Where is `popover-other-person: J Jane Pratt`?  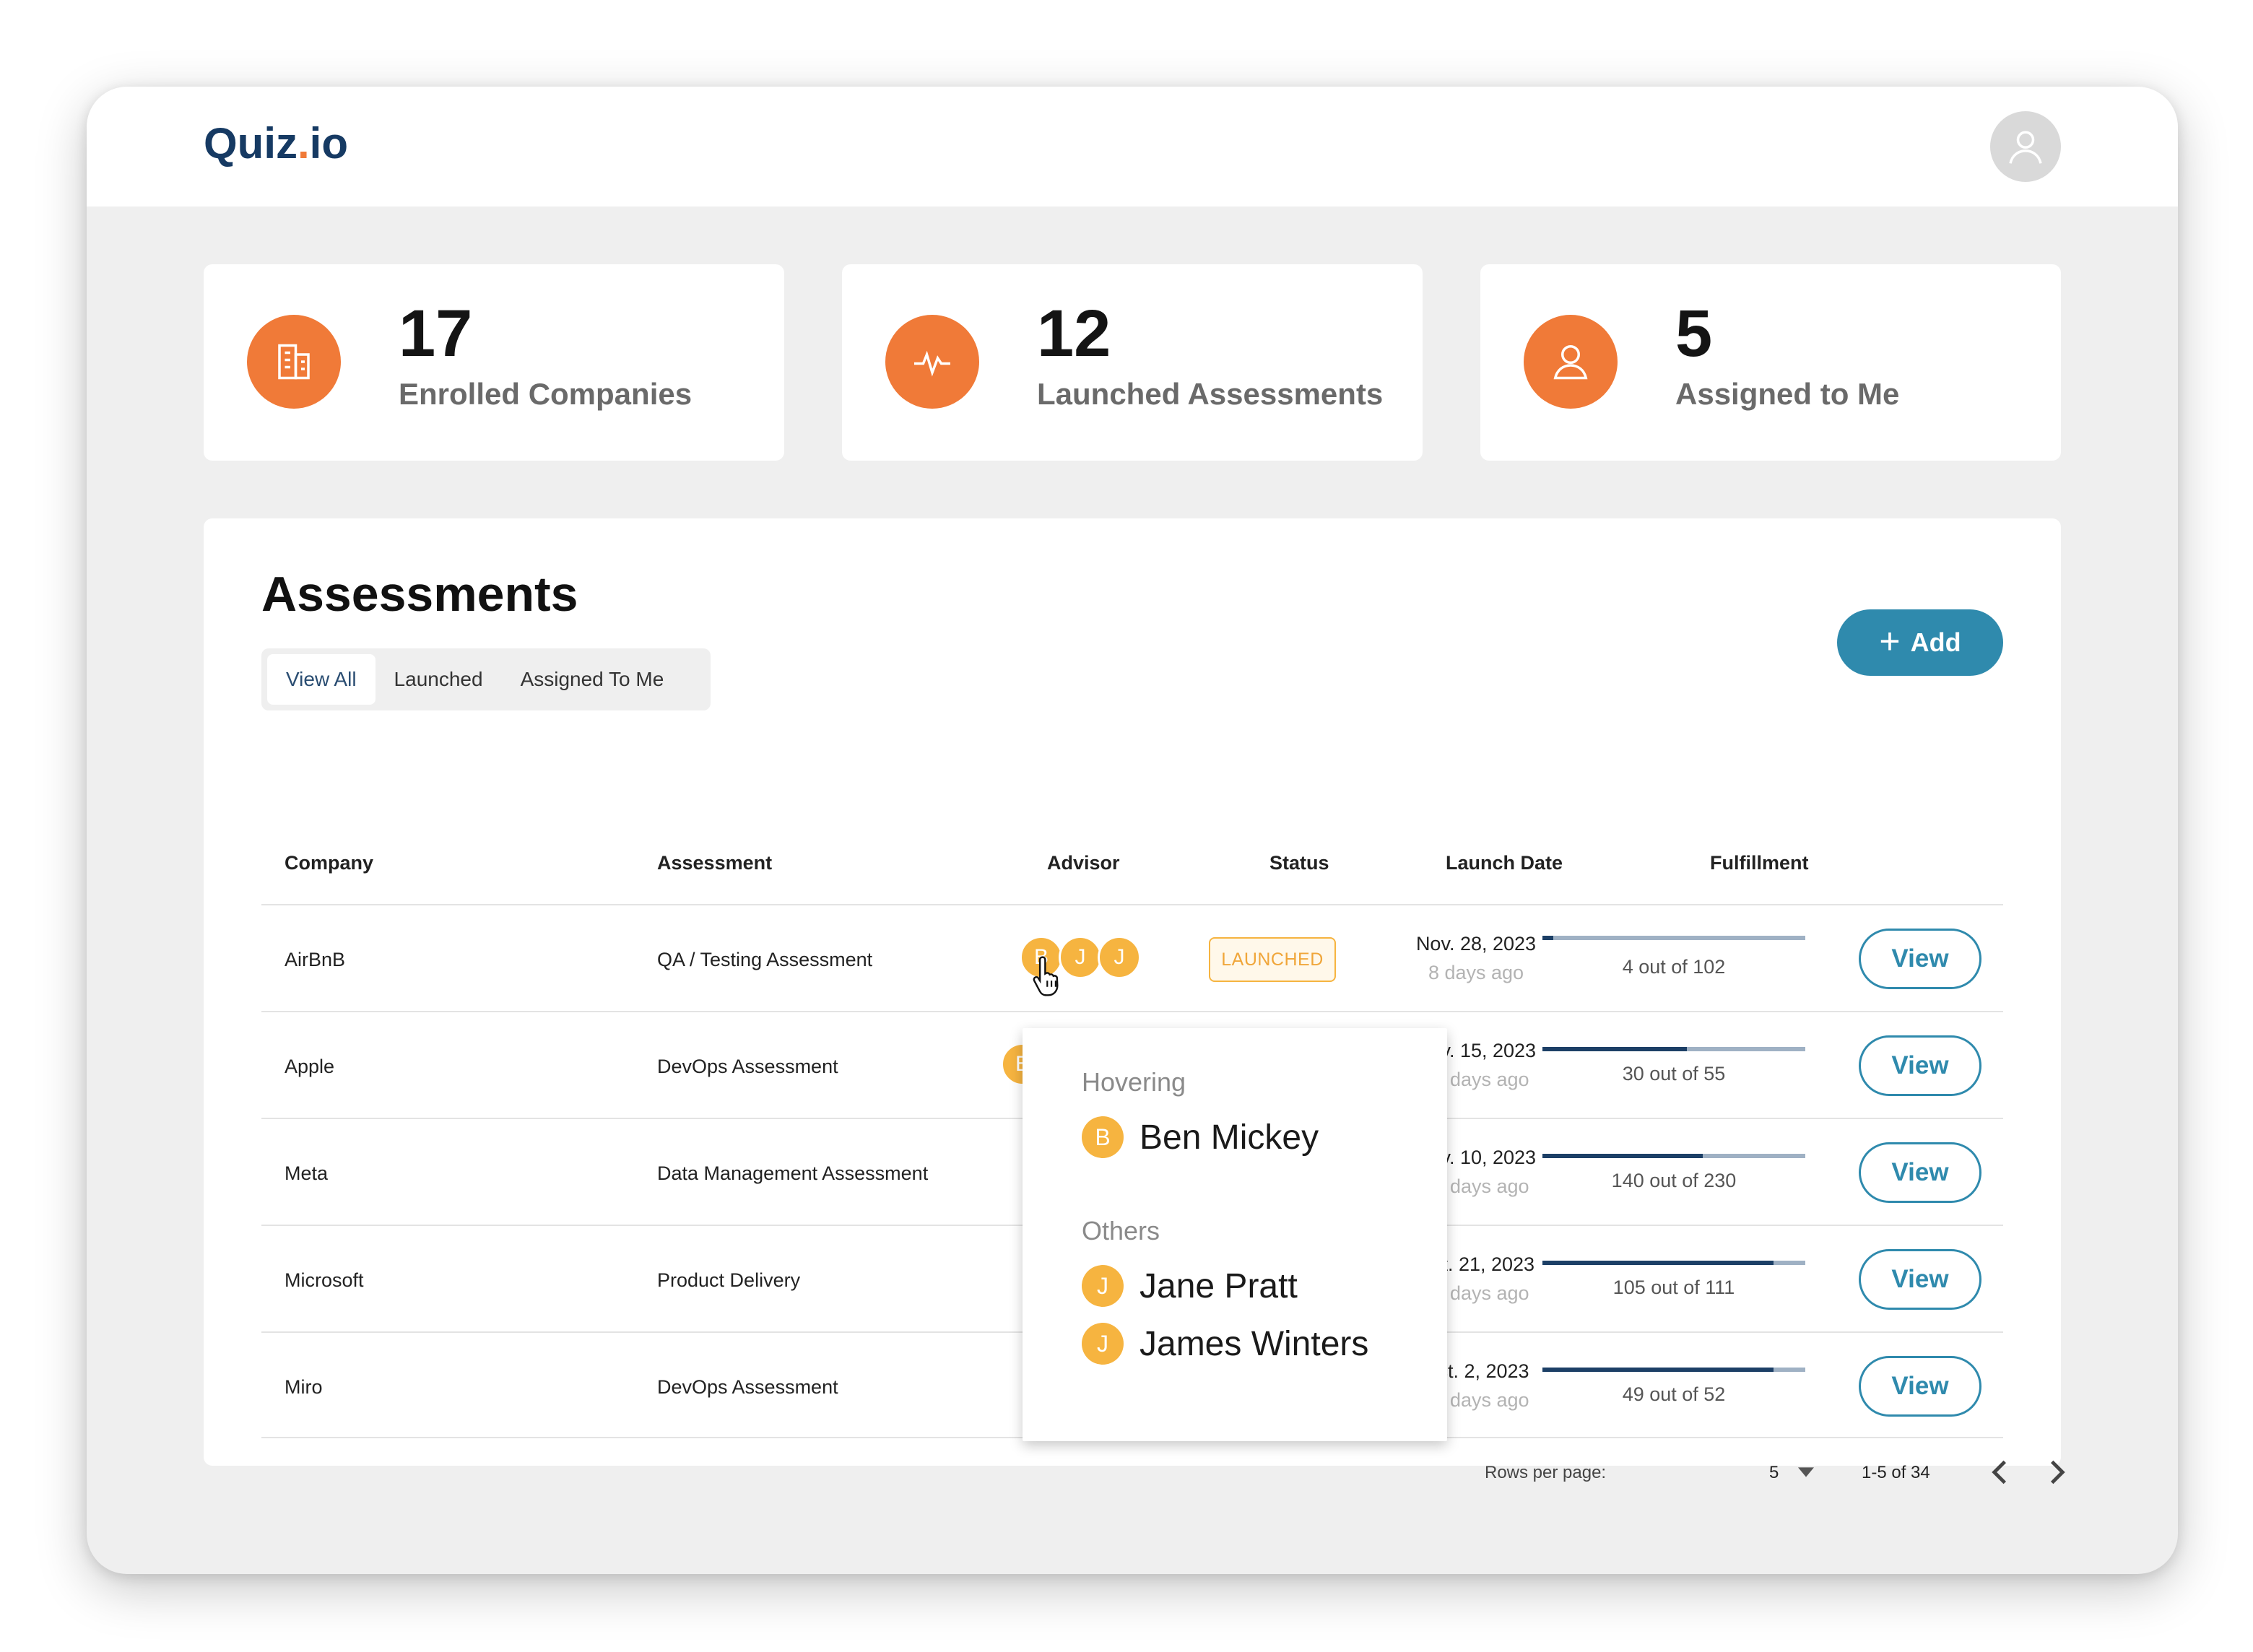
popover-other-person: J Jane Pratt is located at coordinates (1190, 1286).